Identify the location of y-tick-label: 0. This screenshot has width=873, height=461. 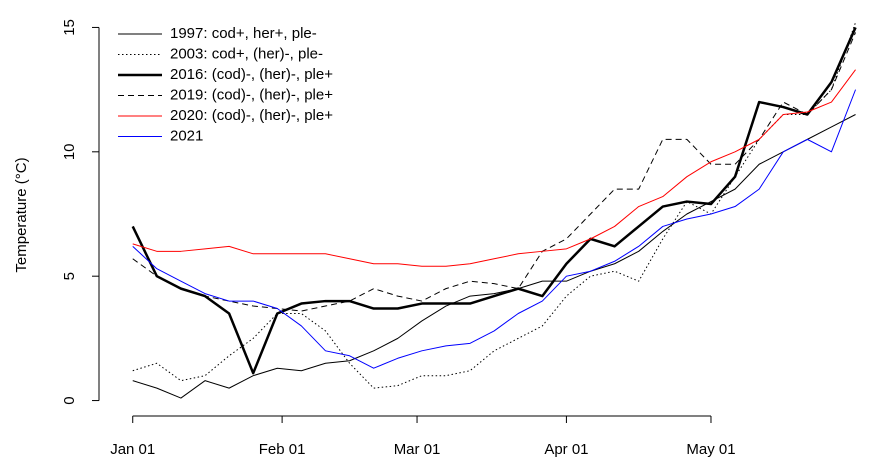
(69, 400).